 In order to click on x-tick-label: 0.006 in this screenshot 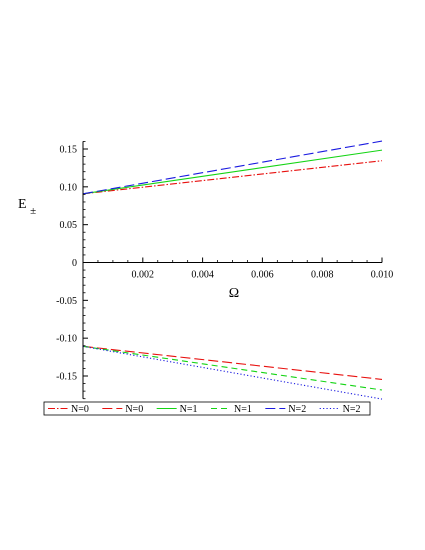, I will do `click(262, 275)`.